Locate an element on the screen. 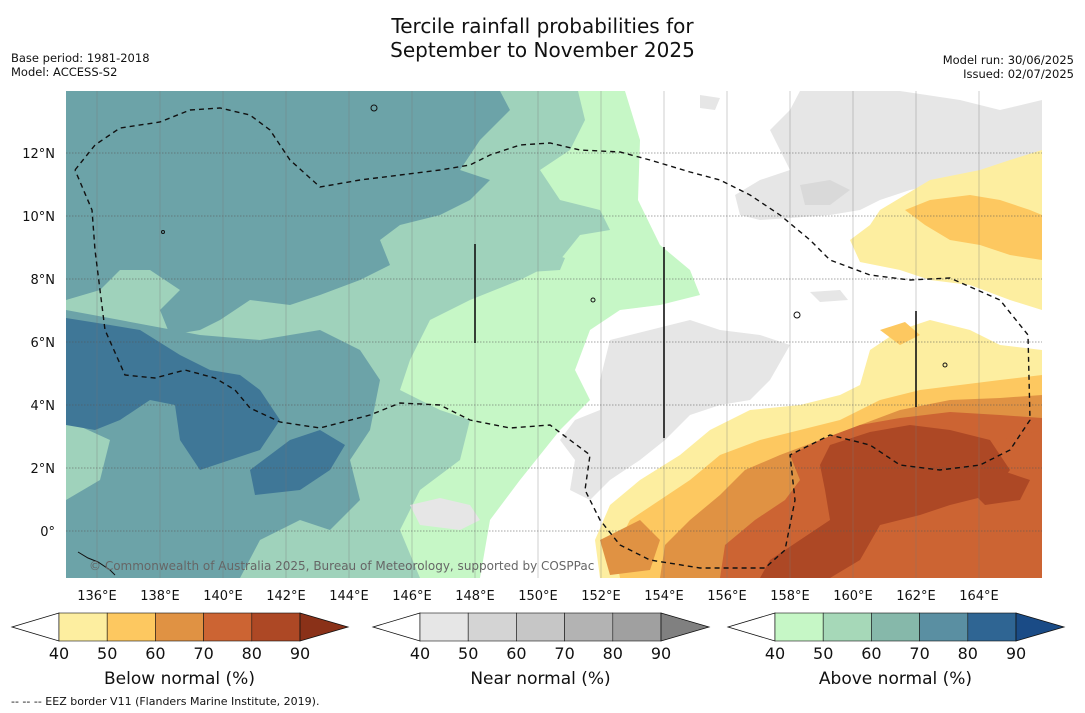 The height and width of the screenshot is (713, 1085). colorbar: 40 50 60 70 80 90 Below normal (%) is located at coordinates (180, 650).